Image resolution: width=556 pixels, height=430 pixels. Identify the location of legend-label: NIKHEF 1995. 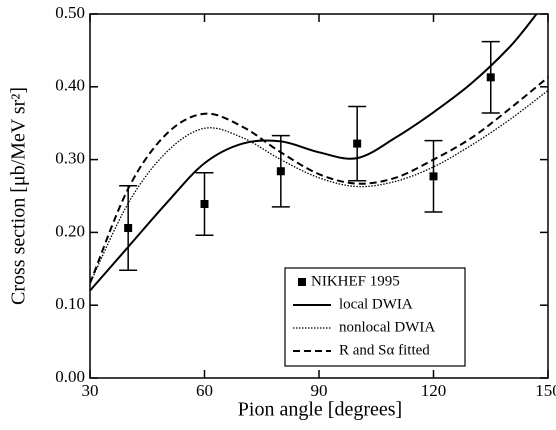
(355, 281).